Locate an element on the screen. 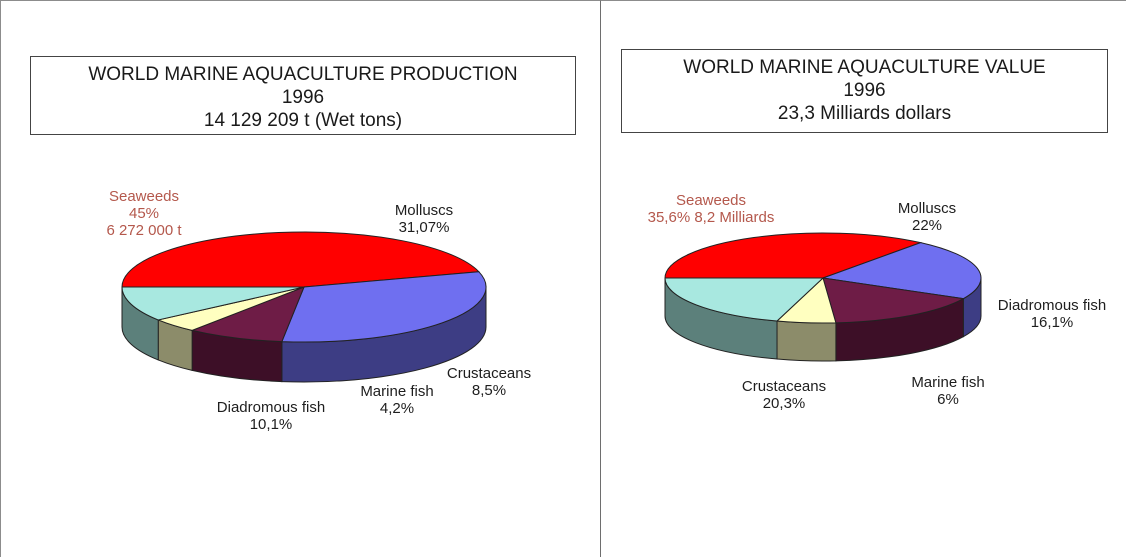  slice-label-line: 10,1% is located at coordinates (271, 424).